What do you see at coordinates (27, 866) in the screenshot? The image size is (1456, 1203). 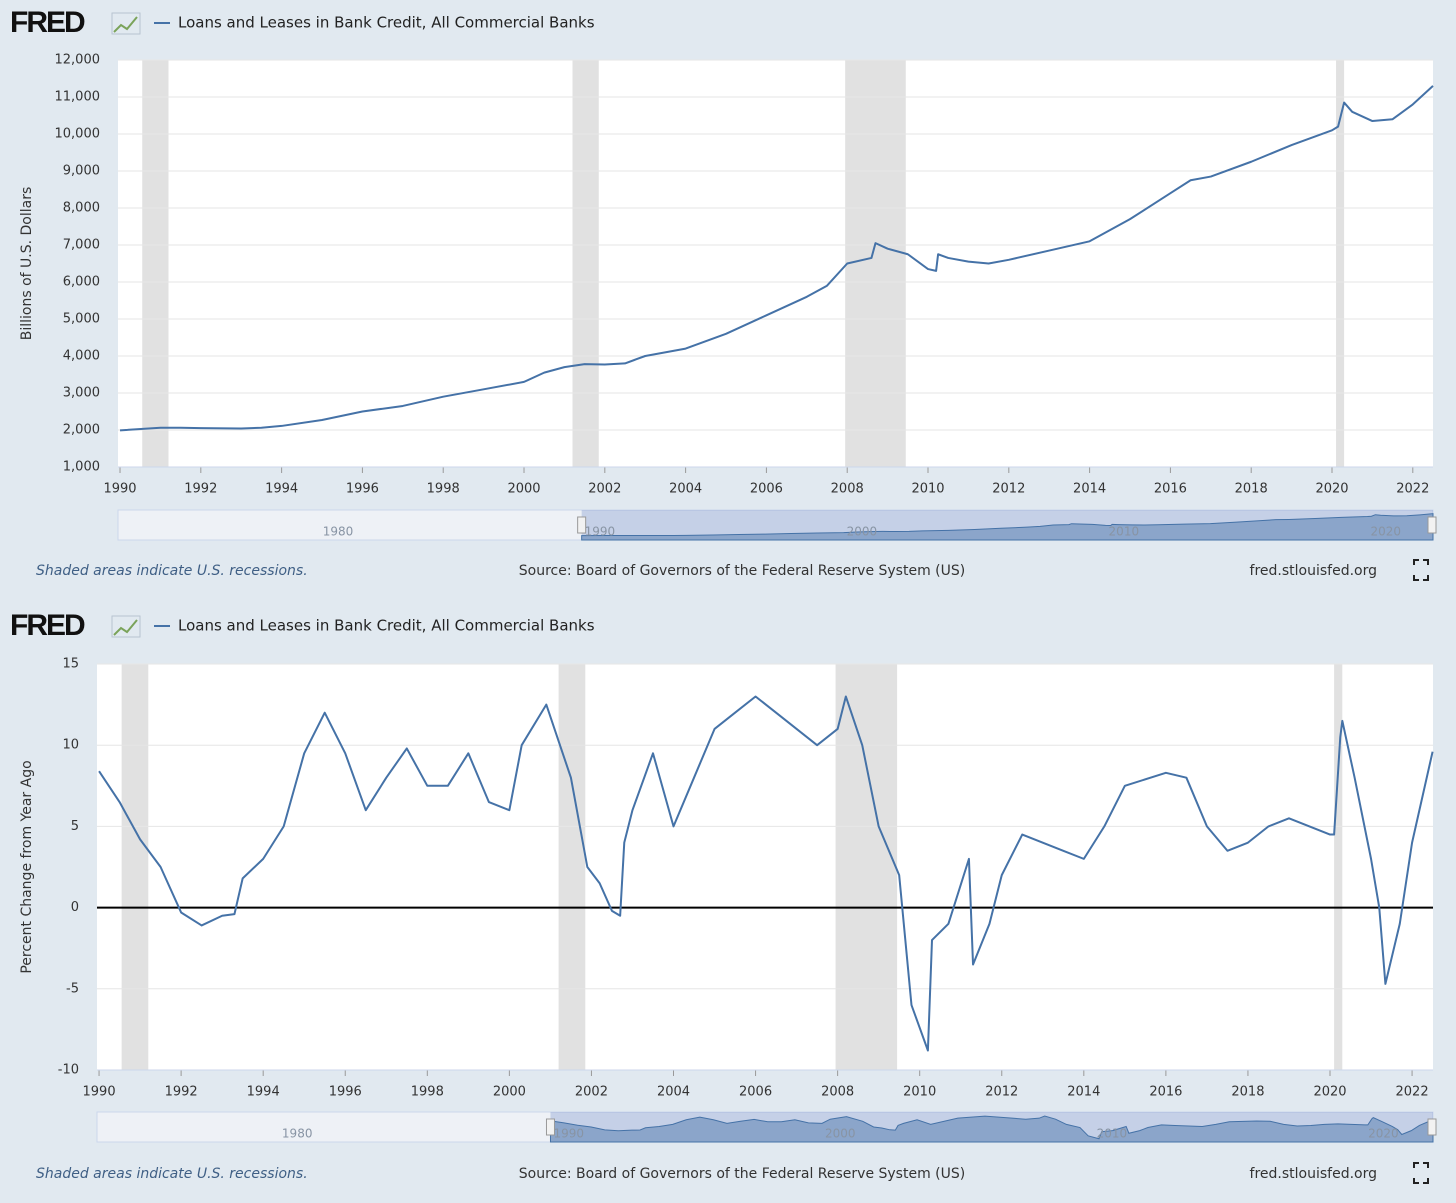 I see `y-axis-label: Percent Change from Year Ago` at bounding box center [27, 866].